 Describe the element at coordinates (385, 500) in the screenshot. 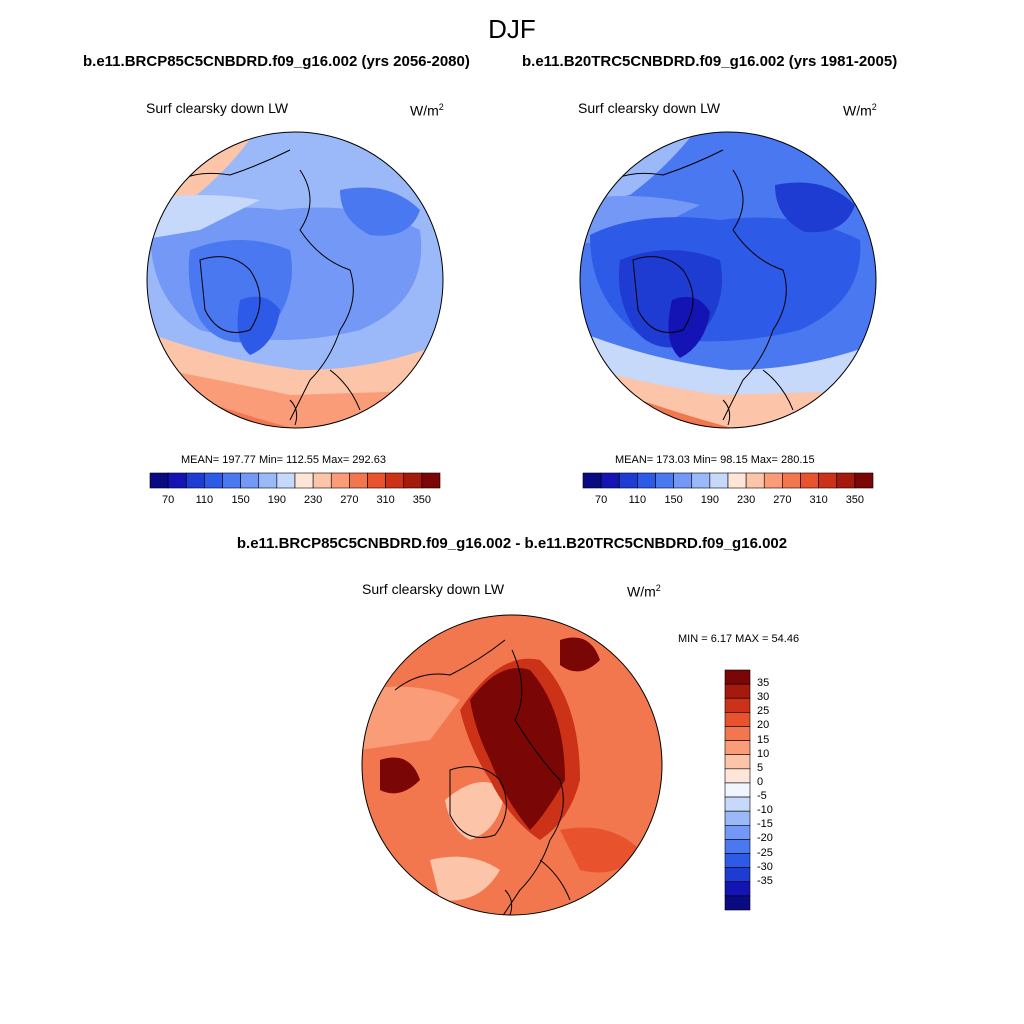

I see `left-colorbar-tick-label: 310` at that location.